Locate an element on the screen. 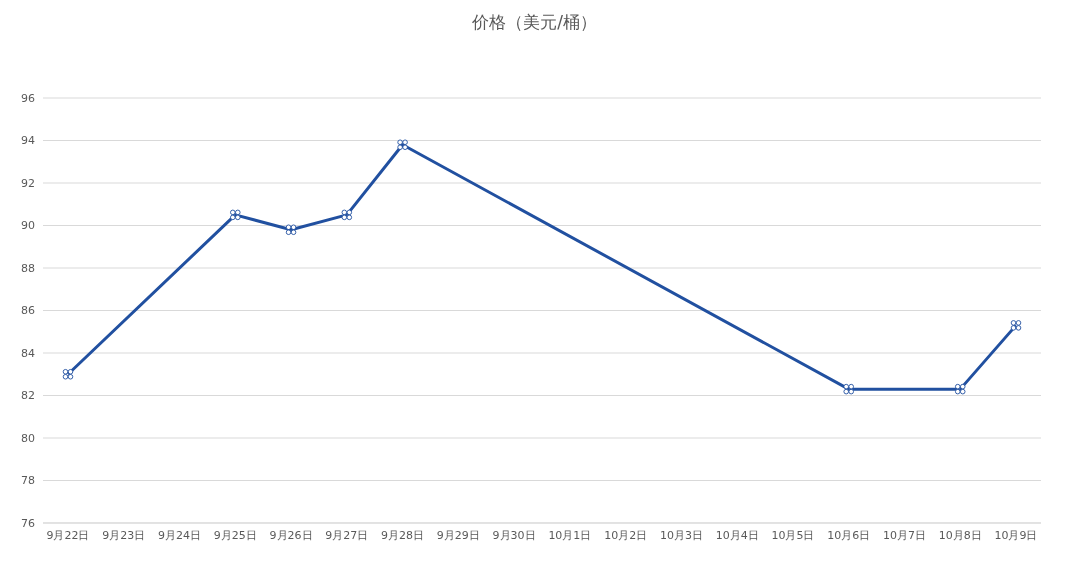  x-tick-label: 9月24日 is located at coordinates (180, 535).